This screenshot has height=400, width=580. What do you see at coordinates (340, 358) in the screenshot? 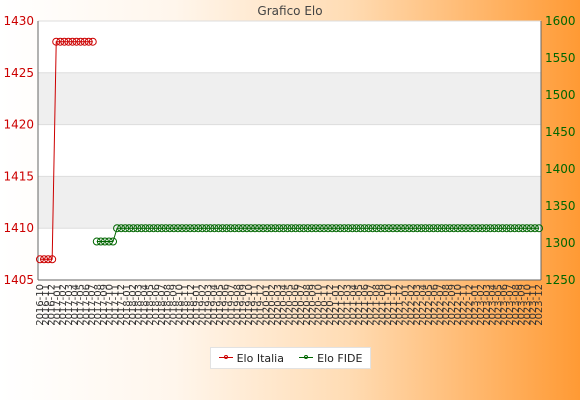
I see `legend-label-elo-fide: Elo FIDE` at bounding box center [340, 358].